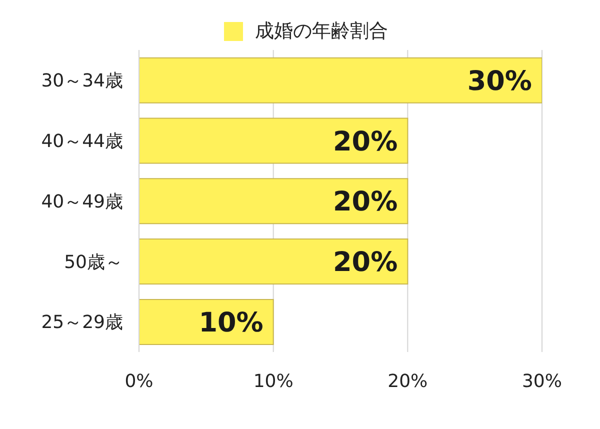 This screenshot has width=600, height=429. What do you see at coordinates (82, 323) in the screenshot?
I see `y-tick-label: 25～29歳` at bounding box center [82, 323].